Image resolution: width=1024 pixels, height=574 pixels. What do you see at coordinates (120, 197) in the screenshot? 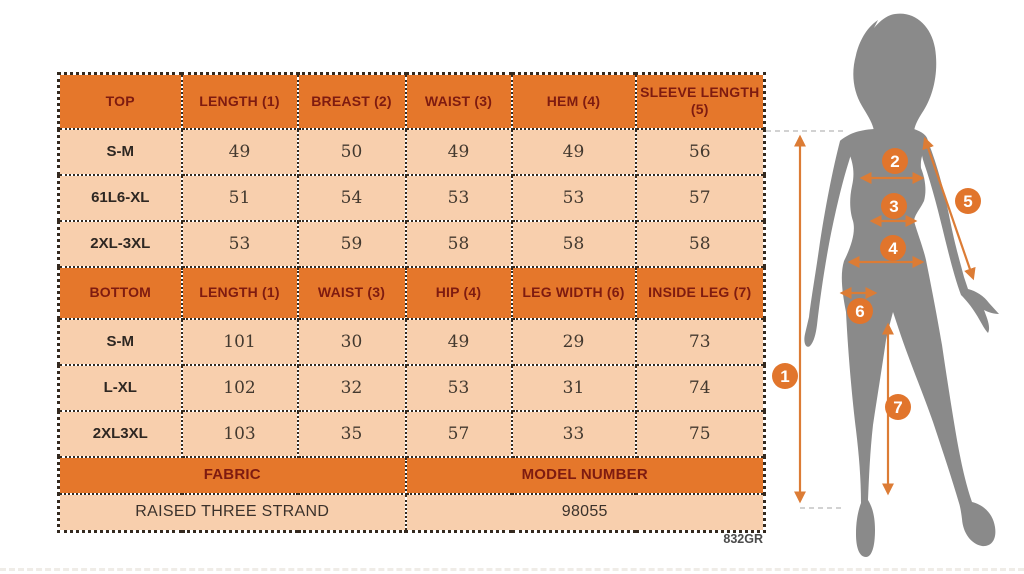
I see `size-label: 61L6-XL` at bounding box center [120, 197].